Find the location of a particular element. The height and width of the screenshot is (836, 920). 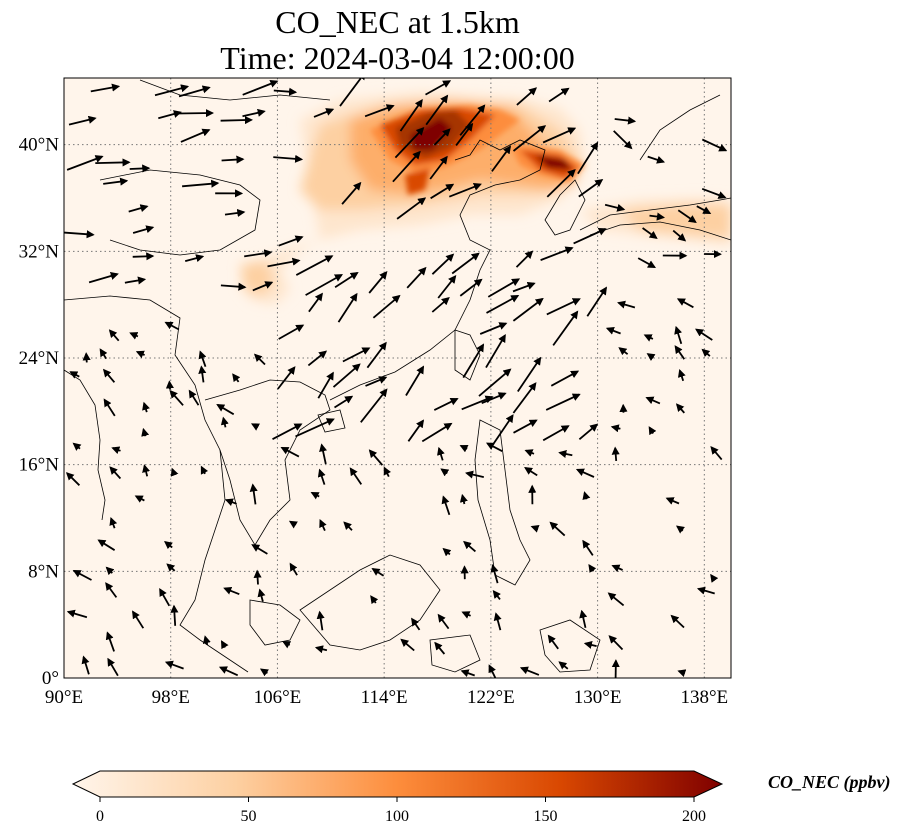

colorbar-label: CO_NEC (ppbv) is located at coordinates (829, 782).